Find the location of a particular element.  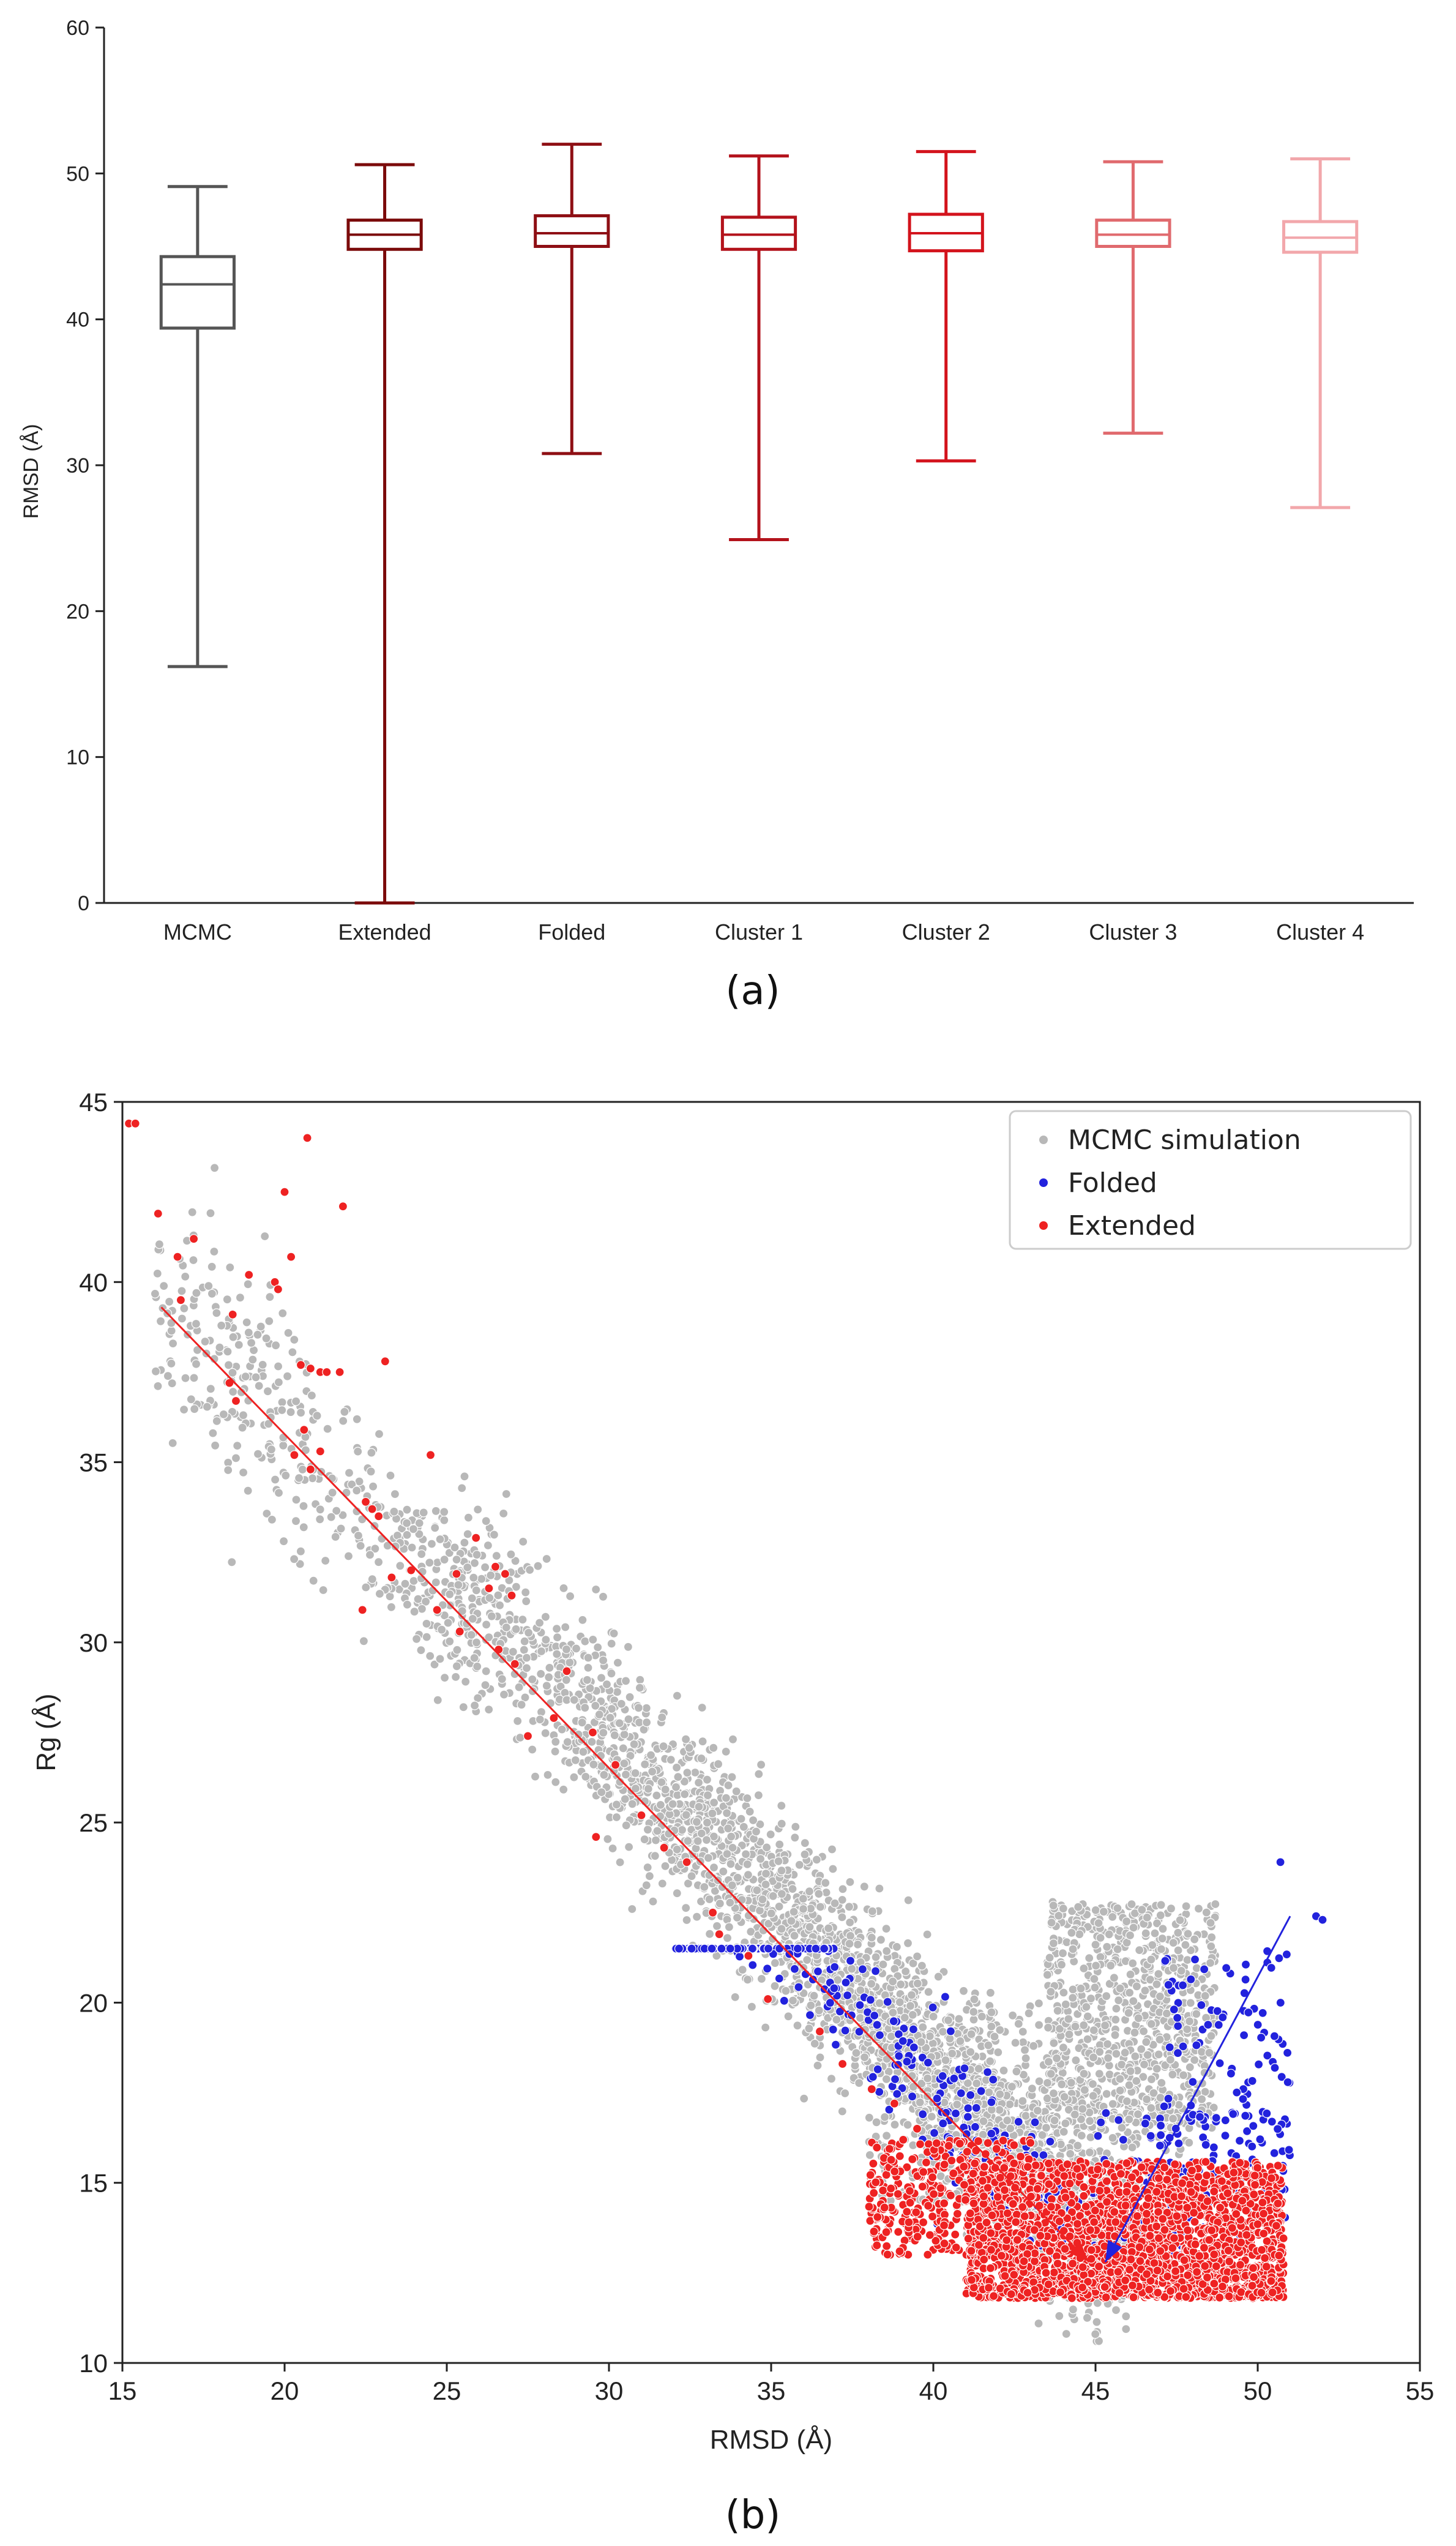

box-mcmc is located at coordinates (197, 426).